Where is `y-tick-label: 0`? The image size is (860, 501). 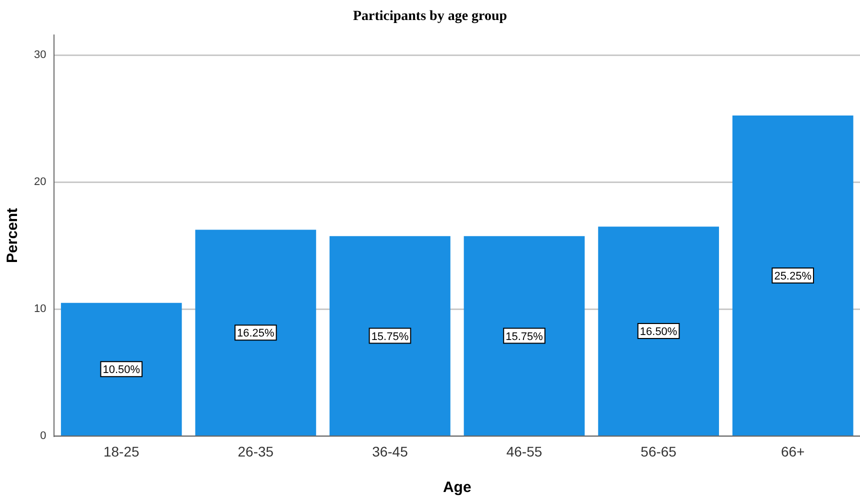 y-tick-label: 0 is located at coordinates (43, 436).